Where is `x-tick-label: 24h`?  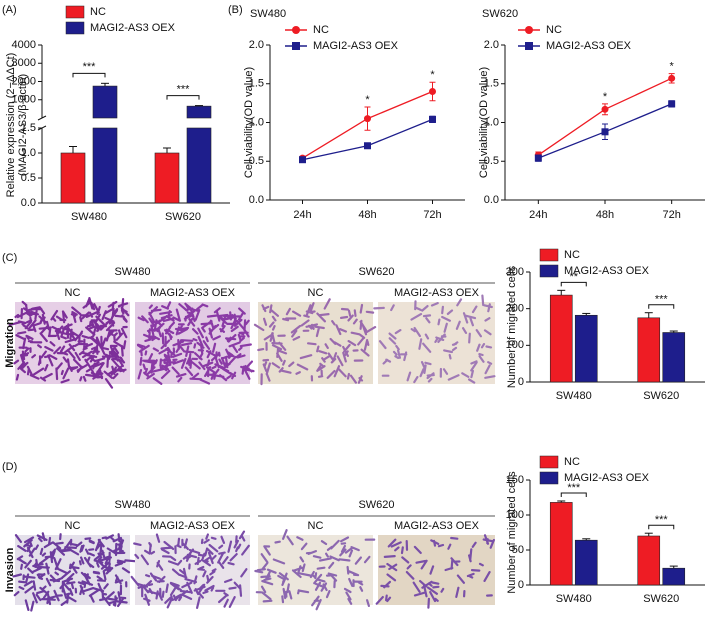 x-tick-label: 24h is located at coordinates (302, 215).